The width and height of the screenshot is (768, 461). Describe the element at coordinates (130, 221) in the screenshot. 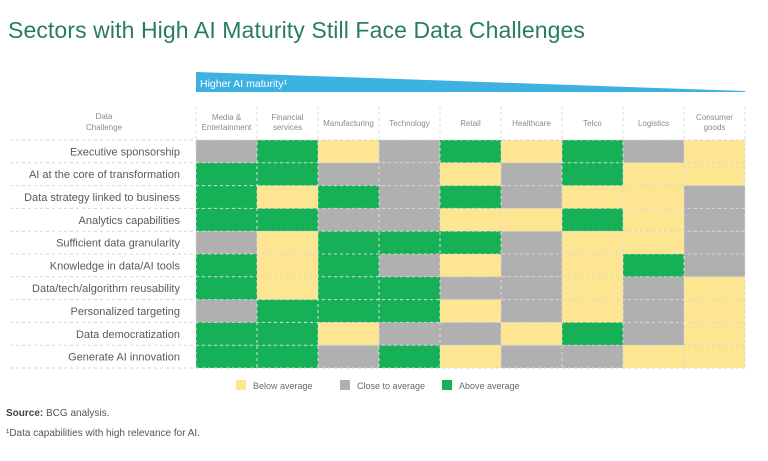

I see `row-label: Analytics capabilities` at that location.